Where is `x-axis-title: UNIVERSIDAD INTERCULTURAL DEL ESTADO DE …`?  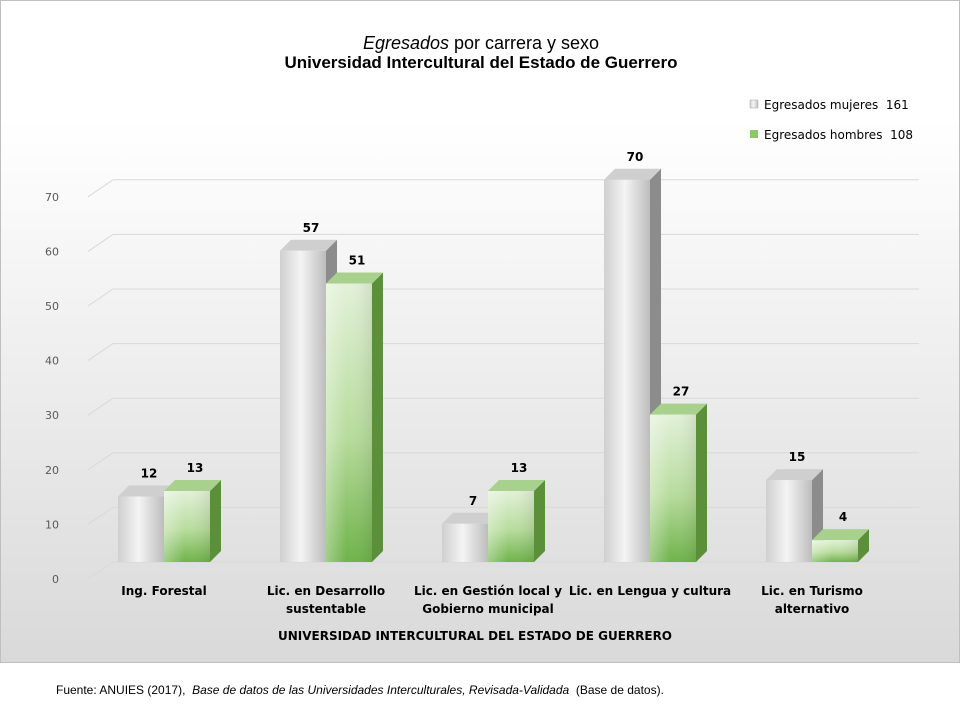 x-axis-title: UNIVERSIDAD INTERCULTURAL DEL ESTADO DE … is located at coordinates (475, 636).